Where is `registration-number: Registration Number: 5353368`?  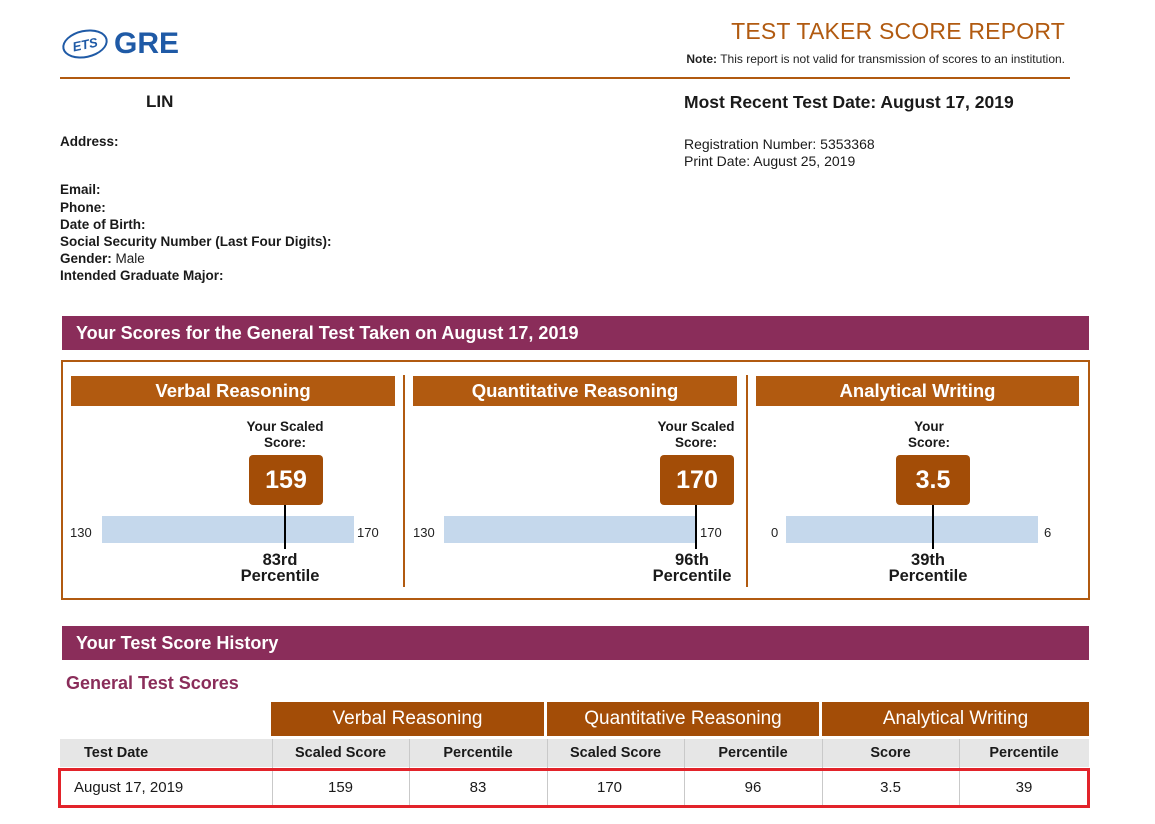 registration-number: Registration Number: 5353368 is located at coordinates (779, 144).